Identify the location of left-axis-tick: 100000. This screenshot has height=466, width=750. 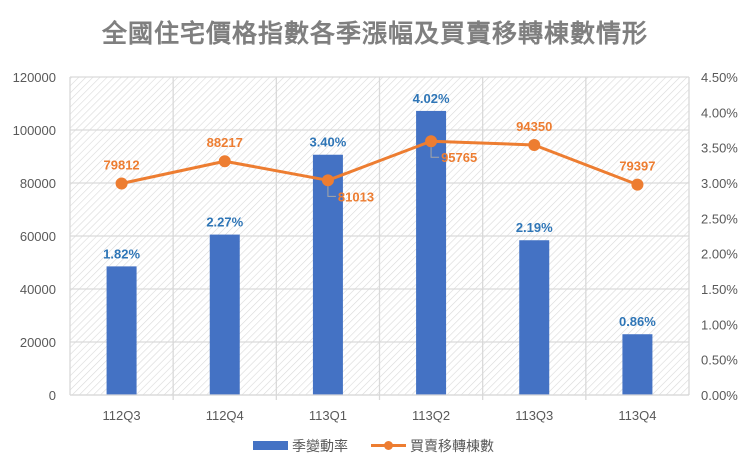
(34, 130).